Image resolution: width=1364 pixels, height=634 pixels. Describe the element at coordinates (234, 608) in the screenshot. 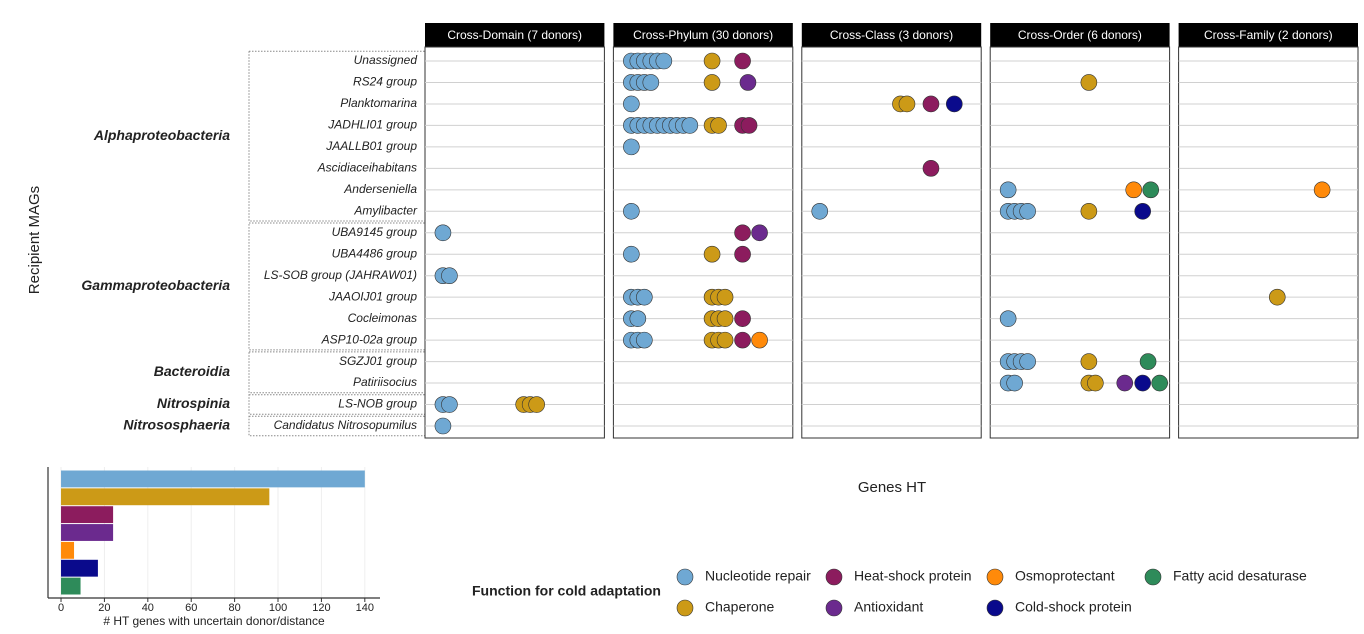

I see `x-tick-label: 80` at that location.